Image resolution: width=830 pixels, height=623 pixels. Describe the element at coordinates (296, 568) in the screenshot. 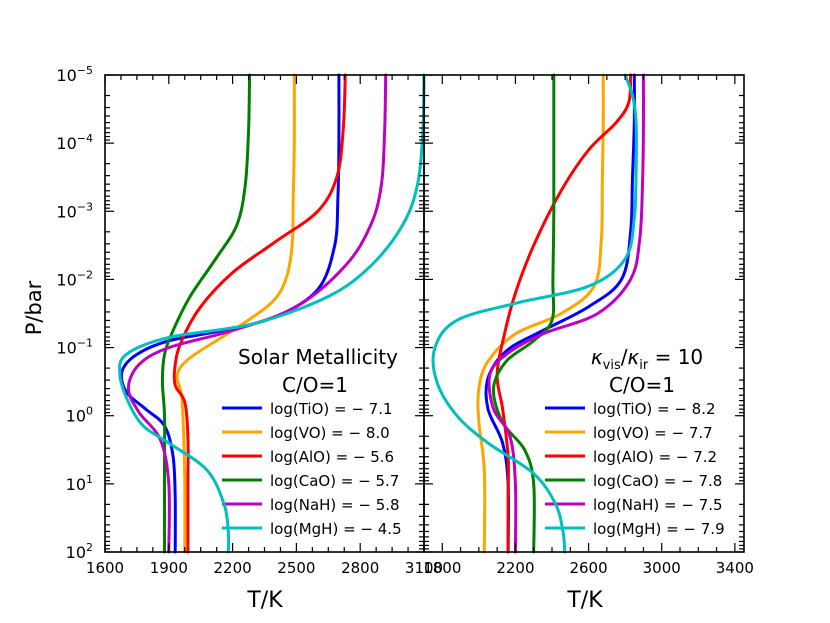

I see `x-tick-label-0-3: 2500` at that location.